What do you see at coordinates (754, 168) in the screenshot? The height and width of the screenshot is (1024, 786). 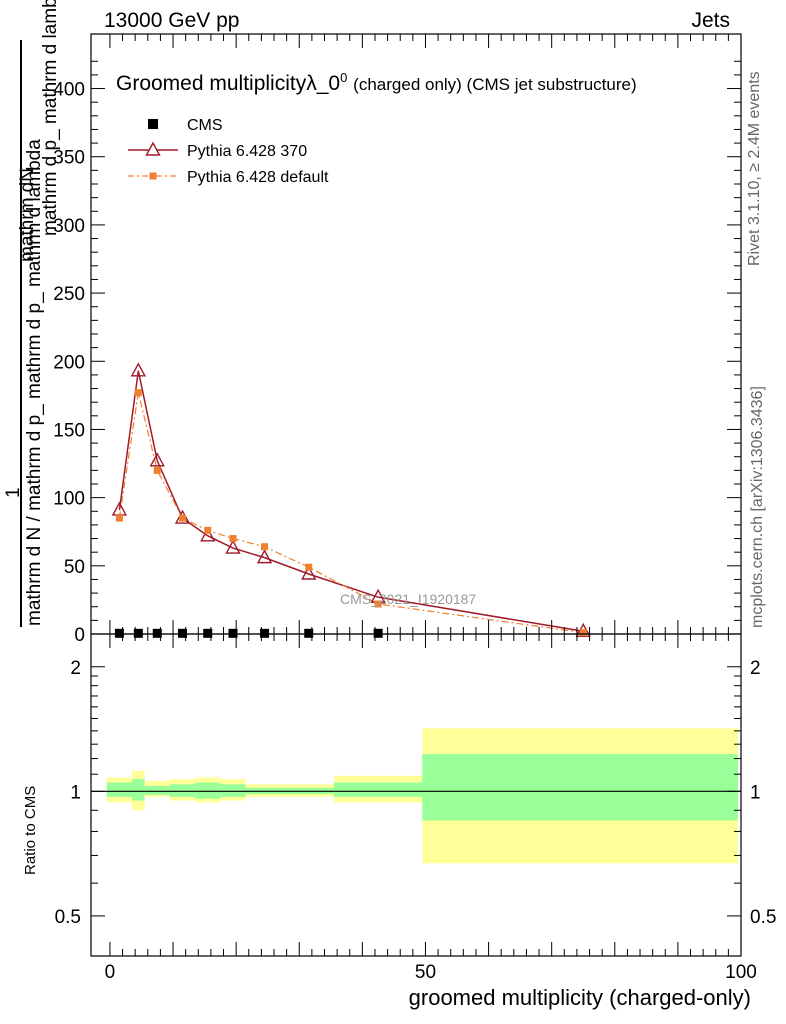 I see `rivet-version-label: Rivet 3.1.10, ≥ 2.4M events` at bounding box center [754, 168].